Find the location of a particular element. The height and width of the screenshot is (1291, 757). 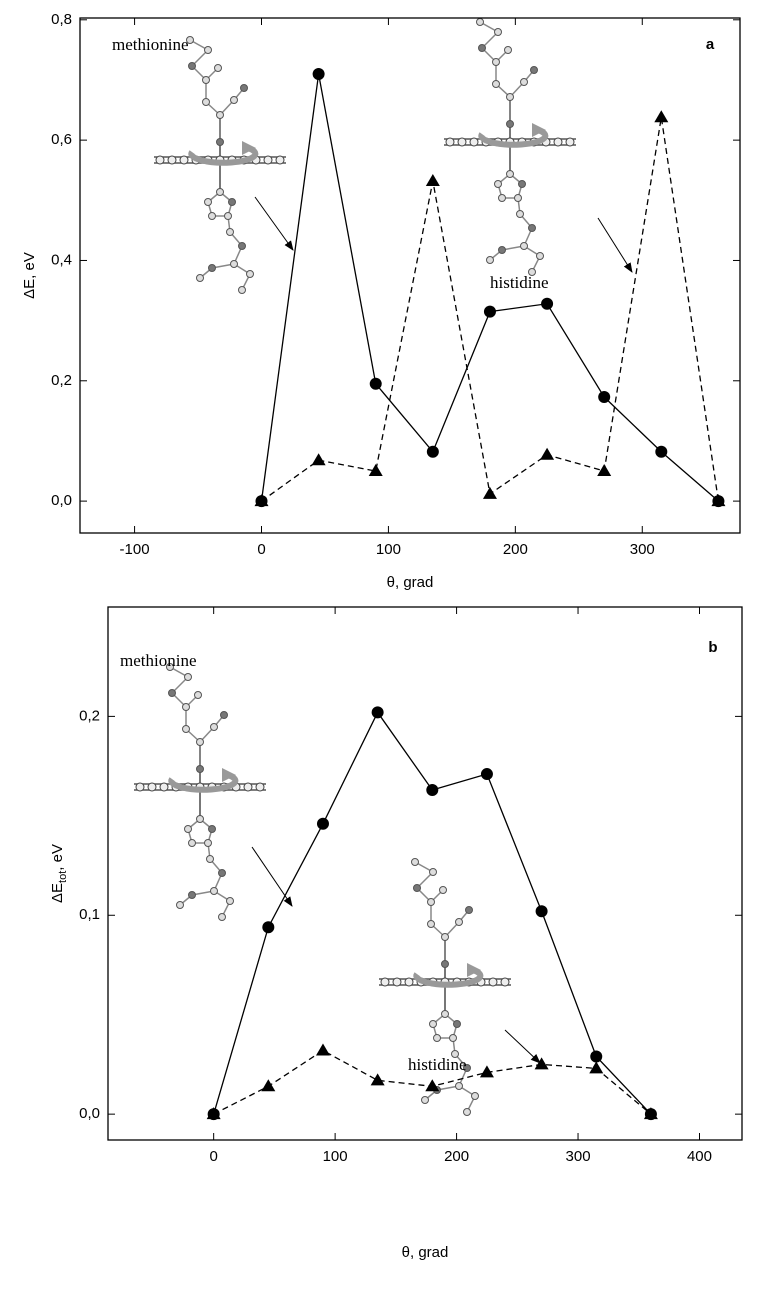

panel-label: a is located at coordinates (710, 44).